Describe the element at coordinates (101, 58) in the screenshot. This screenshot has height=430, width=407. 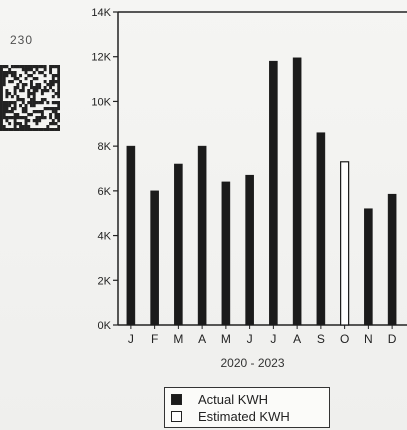
I see `y-tick-label: 12K` at that location.